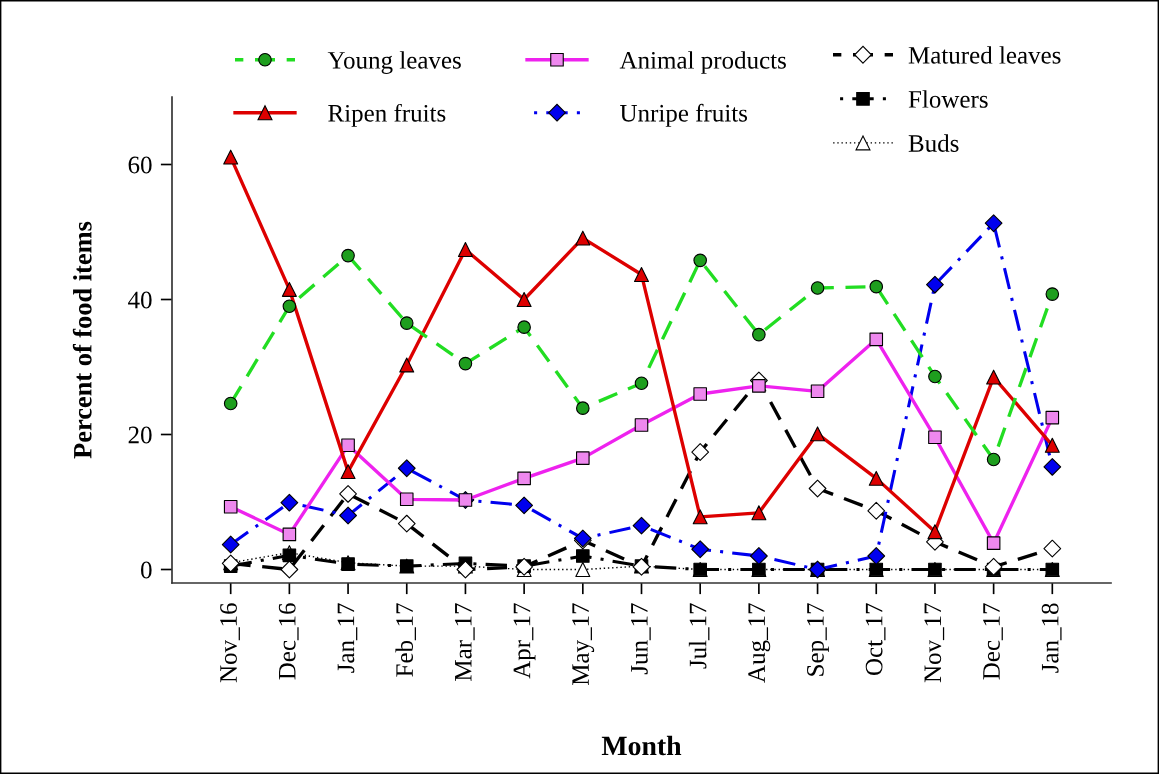  I want to click on x-tick-label: Jun_17, so click(641, 639).